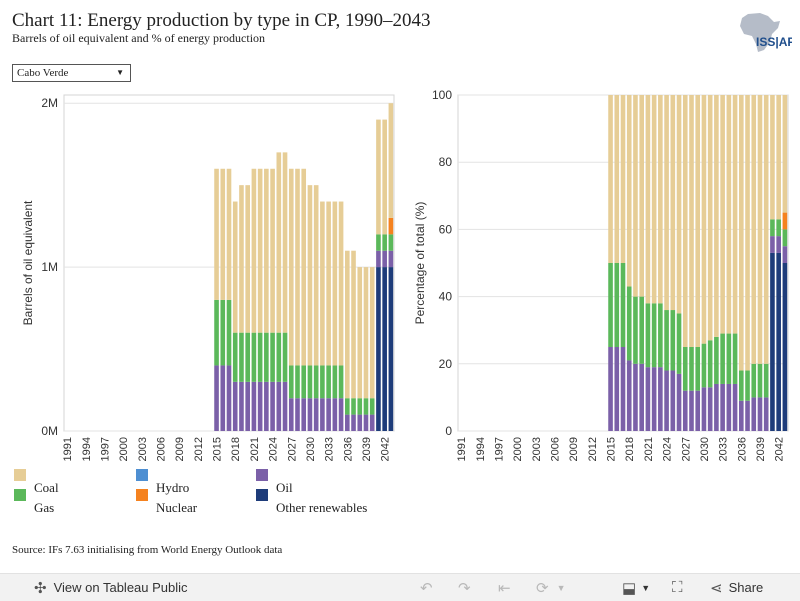 This screenshot has height=601, width=800. Describe the element at coordinates (34, 502) in the screenshot. I see `legend-item-gas: Gas` at that location.